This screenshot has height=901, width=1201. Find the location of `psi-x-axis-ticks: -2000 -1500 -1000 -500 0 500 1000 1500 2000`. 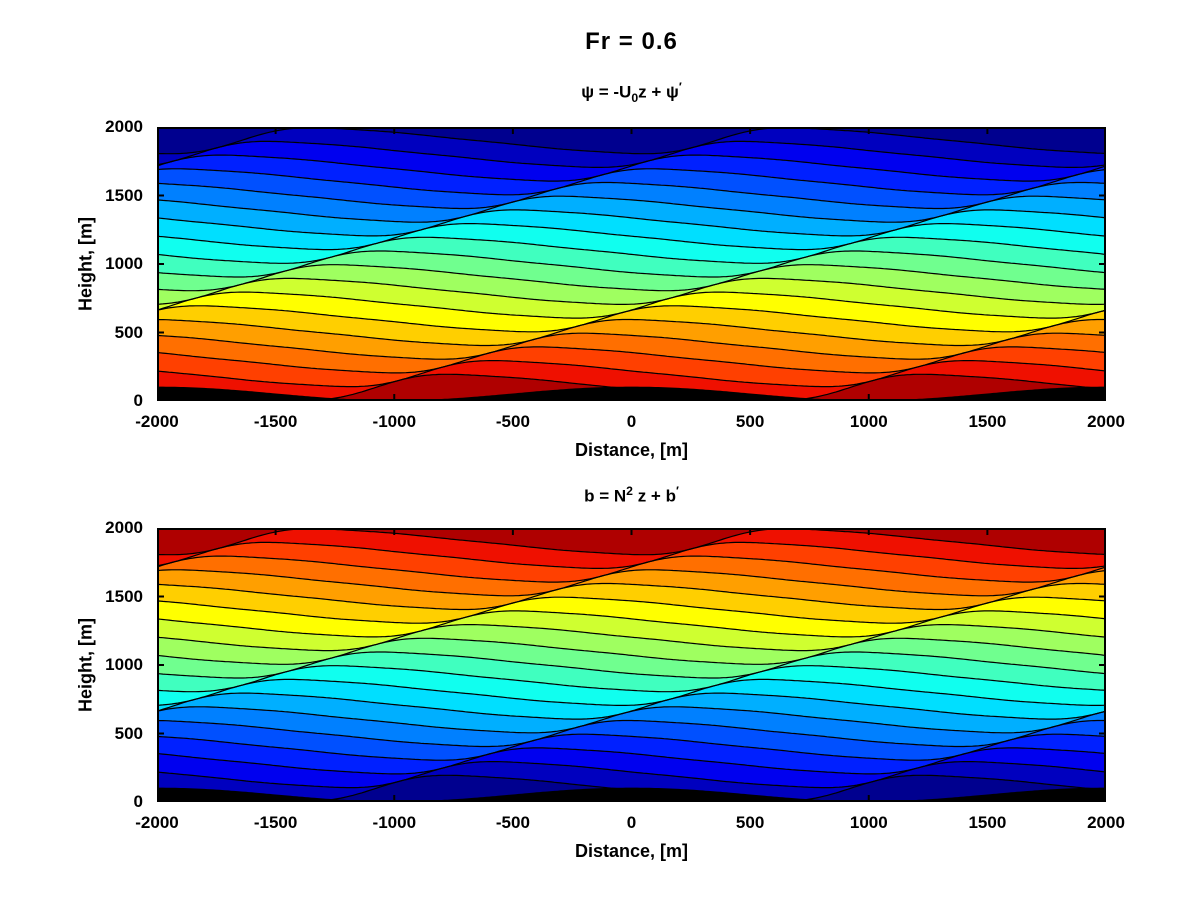

psi-x-axis-ticks: -2000 -1500 -1000 -500 0 500 1000 1500 2000 is located at coordinates (630, 422).